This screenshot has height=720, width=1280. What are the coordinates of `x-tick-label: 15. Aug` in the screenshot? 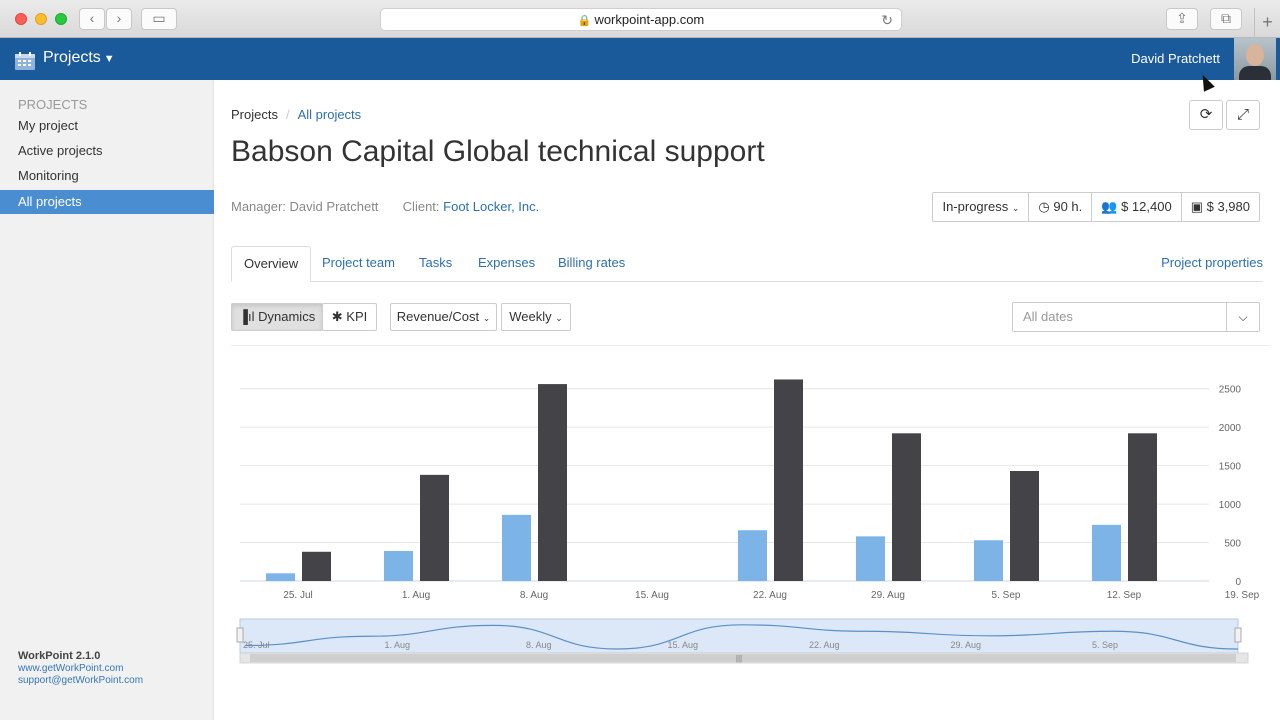 It's located at (652, 595).